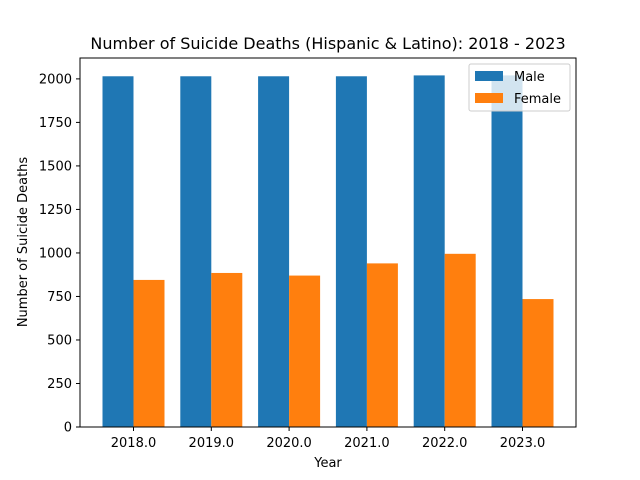 This screenshot has width=640, height=480. Describe the element at coordinates (489, 98) in the screenshot. I see `legend-swatch-female` at that location.